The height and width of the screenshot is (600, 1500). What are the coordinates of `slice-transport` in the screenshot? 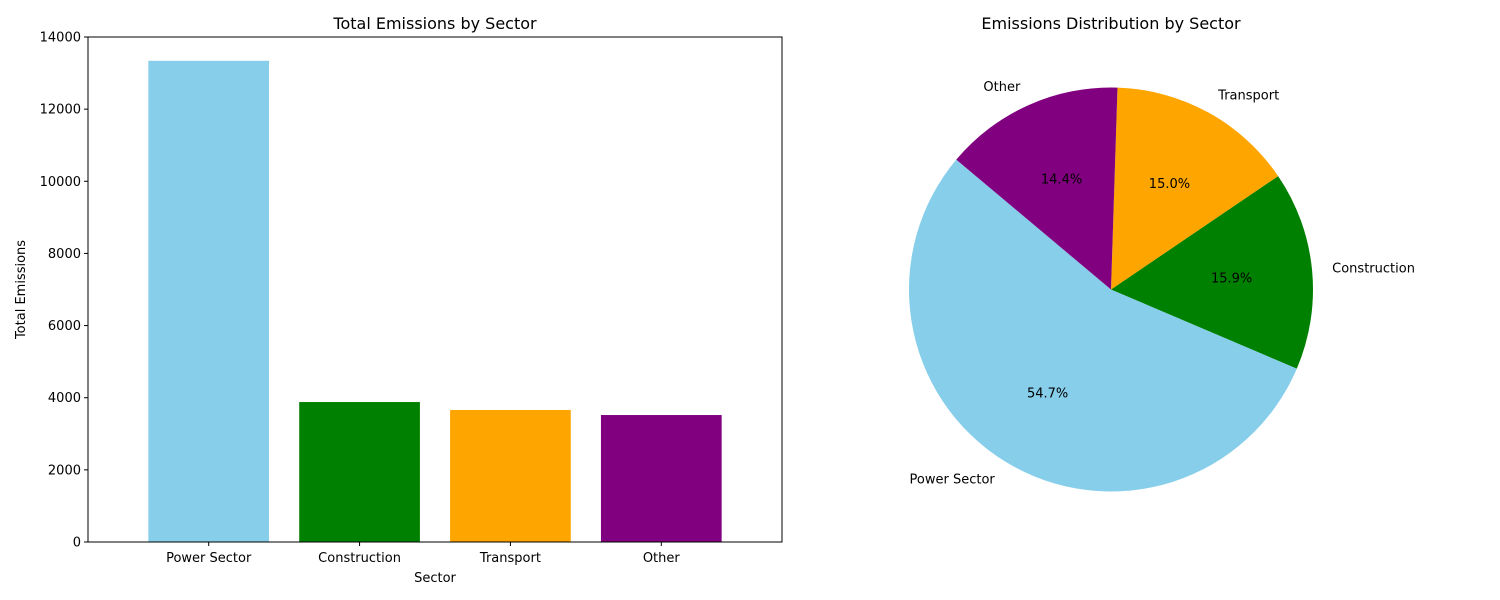 It's located at (1195, 188).